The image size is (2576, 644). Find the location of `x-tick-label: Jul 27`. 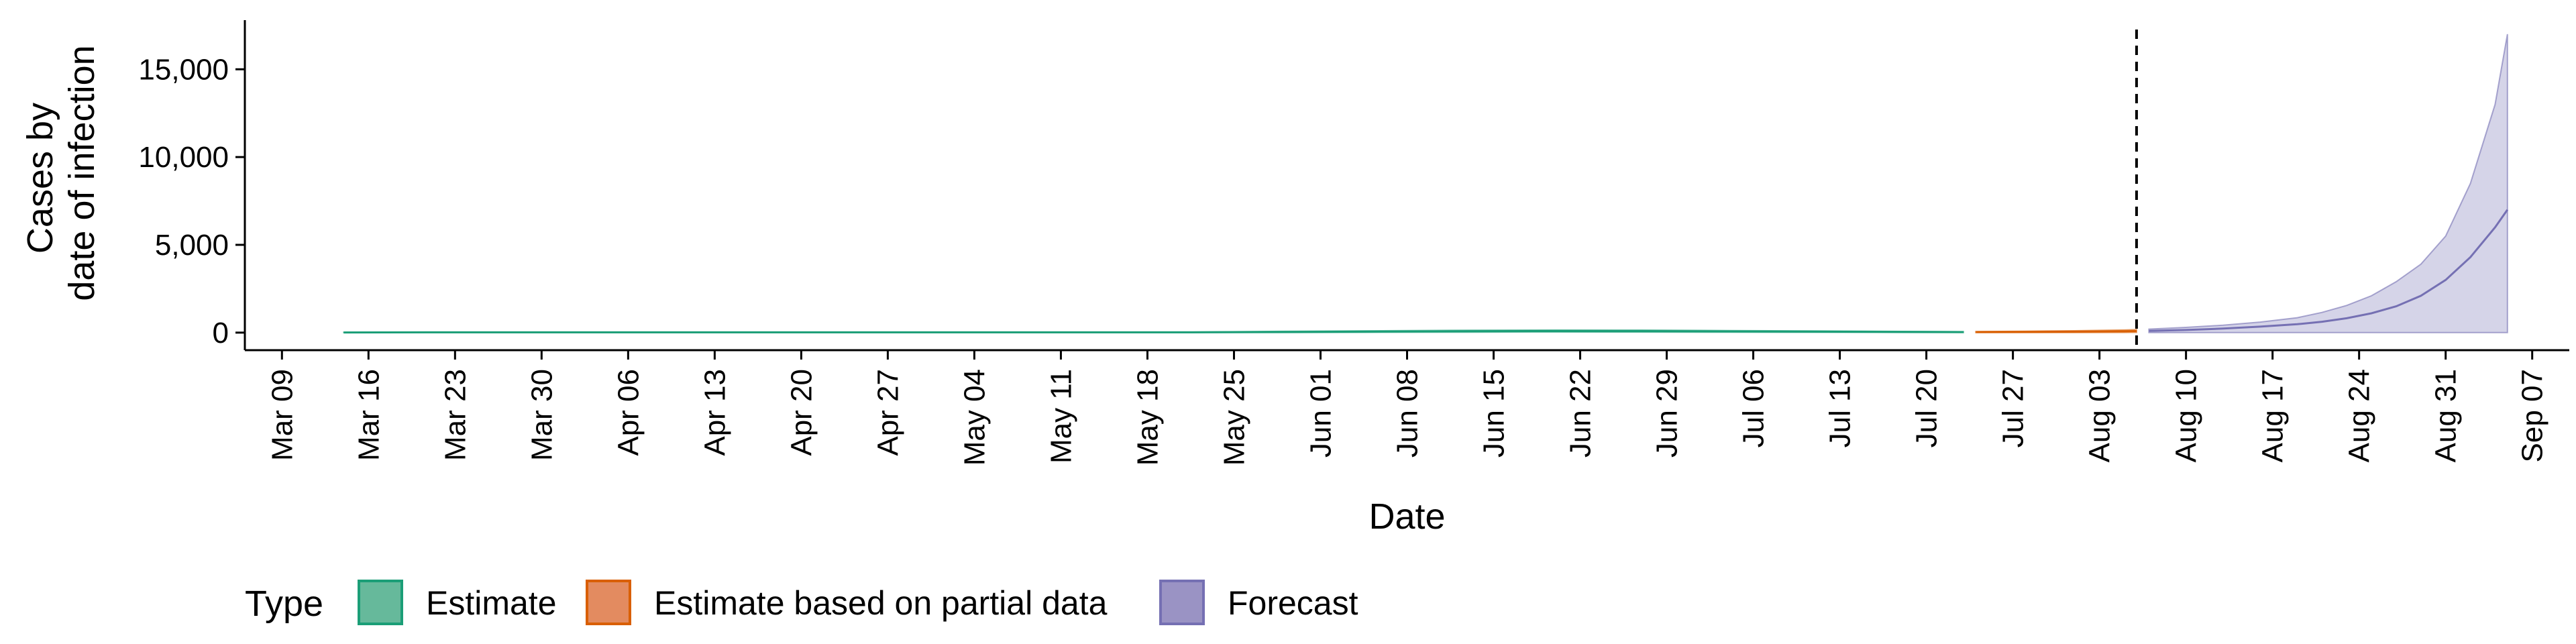

x-tick-label: Jul 27 is located at coordinates (2013, 408).